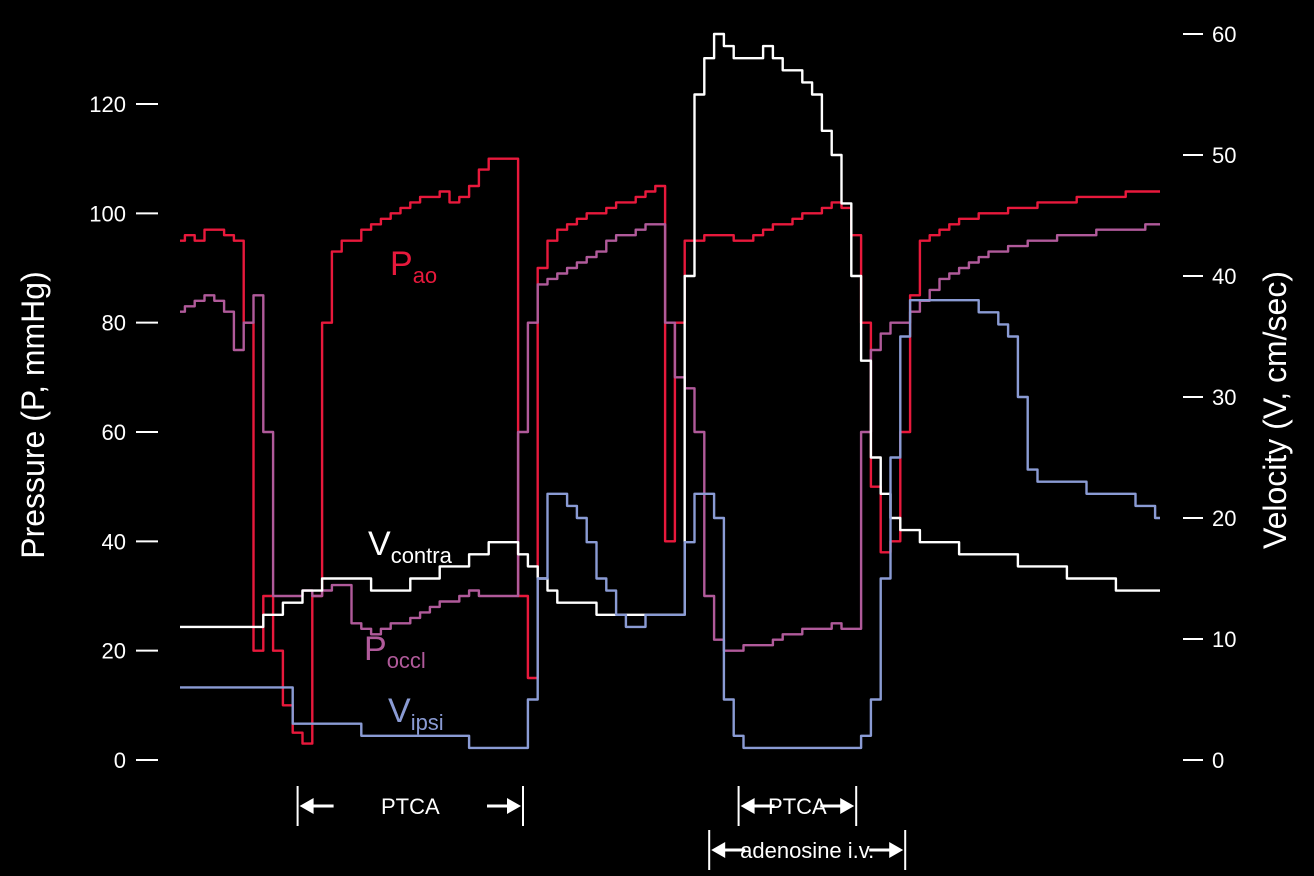 Image resolution: width=1314 pixels, height=876 pixels. I want to click on series-label-sub-contra: contra, so click(422, 555).